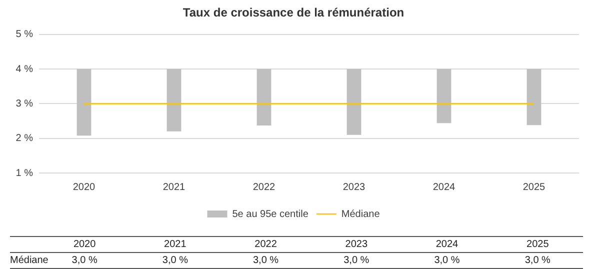 This screenshot has height=269, width=595. What do you see at coordinates (174, 187) in the screenshot?
I see `x-tick-label: 2021` at bounding box center [174, 187].